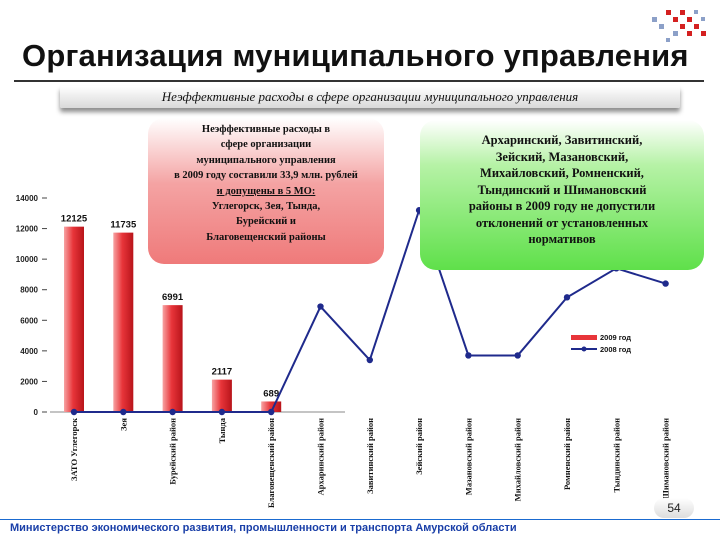  What do you see at coordinates (419, 446) in the screenshot?
I see `category-label: Зейский район` at bounding box center [419, 446].